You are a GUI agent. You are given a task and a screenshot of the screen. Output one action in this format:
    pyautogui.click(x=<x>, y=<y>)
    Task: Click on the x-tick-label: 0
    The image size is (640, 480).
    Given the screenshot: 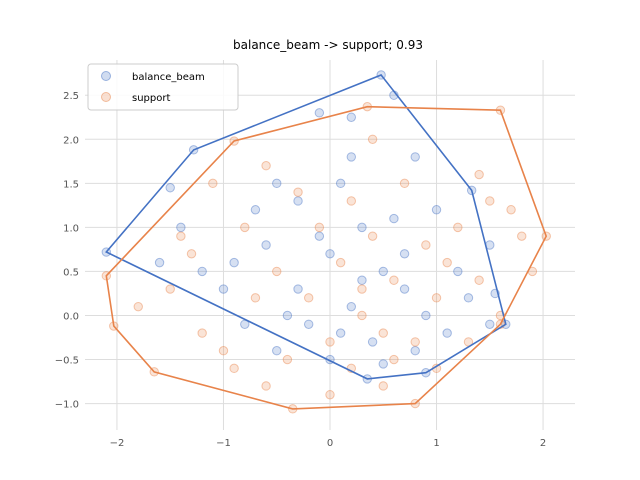 What is the action you would take?
    pyautogui.click(x=330, y=443)
    